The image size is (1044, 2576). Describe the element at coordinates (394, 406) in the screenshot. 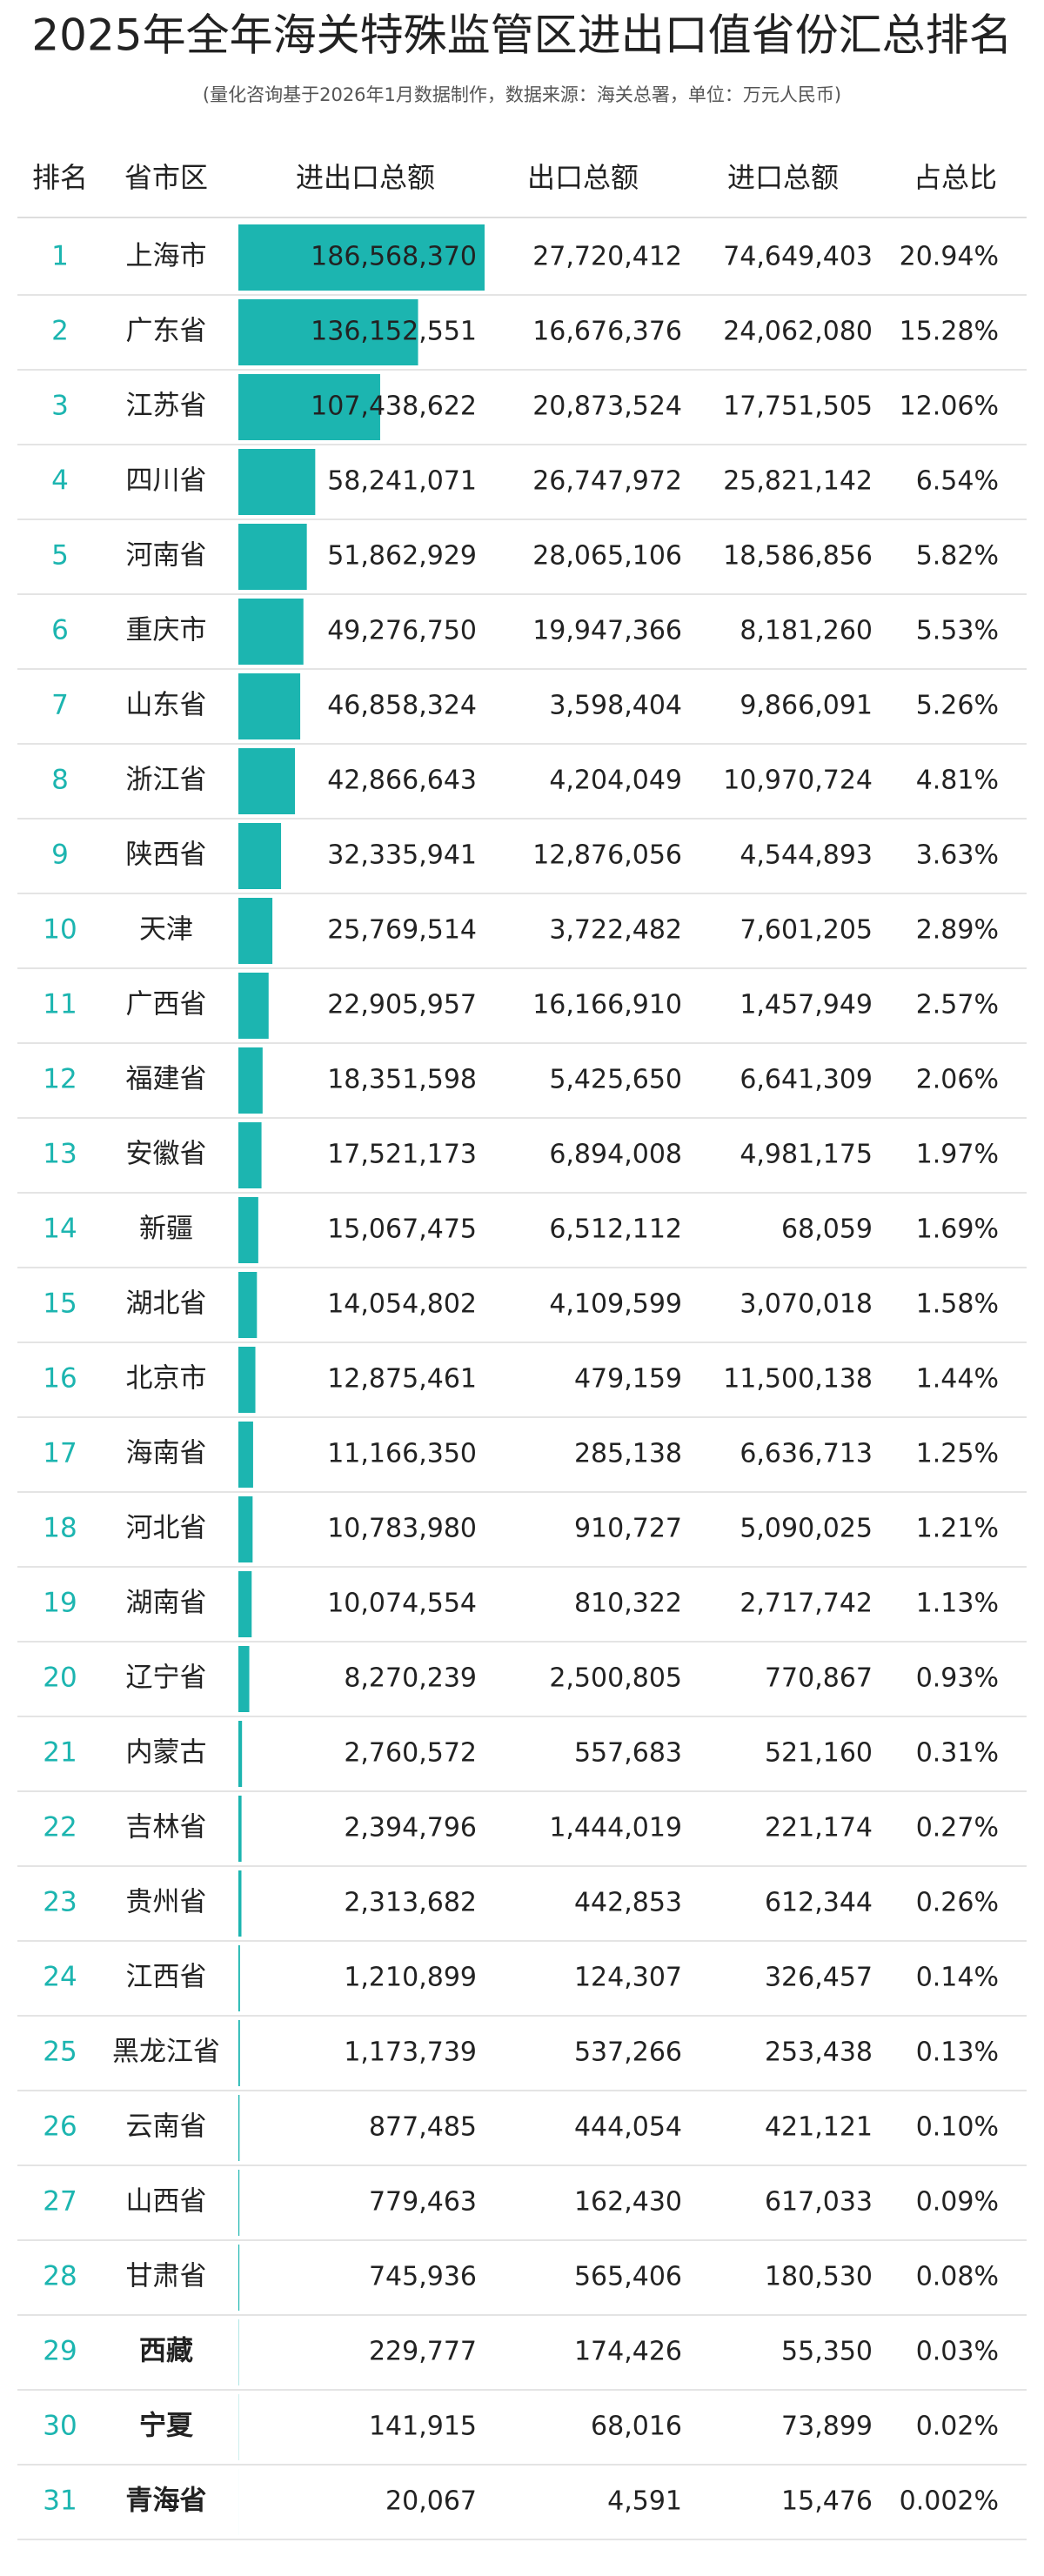

I see `total: 107,438,622` at that location.